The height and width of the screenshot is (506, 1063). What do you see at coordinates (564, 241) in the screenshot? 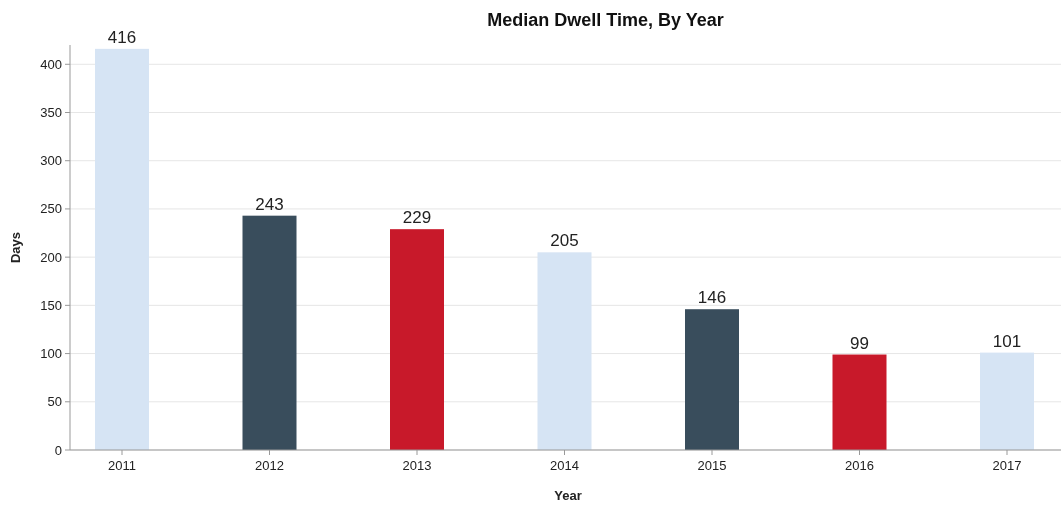
I see `data-label: 205` at bounding box center [564, 241].